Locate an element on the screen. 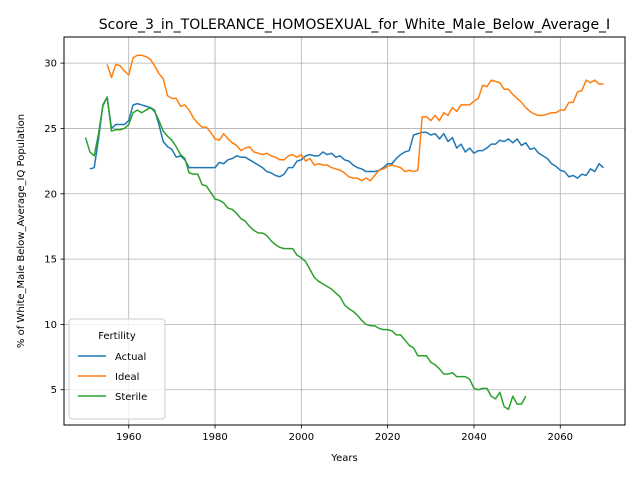 The width and height of the screenshot is (640, 480). x-tick-label: 2040 is located at coordinates (473, 437).